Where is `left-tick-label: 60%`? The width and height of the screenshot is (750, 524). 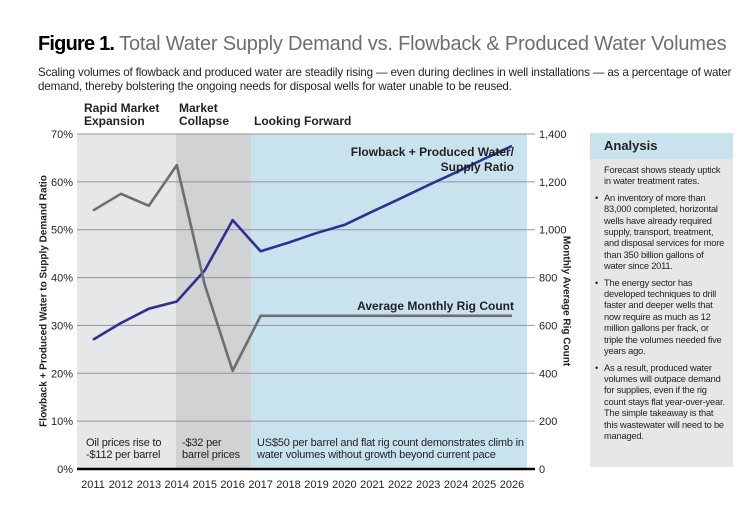 left-tick-label: 60% is located at coordinates (62, 183).